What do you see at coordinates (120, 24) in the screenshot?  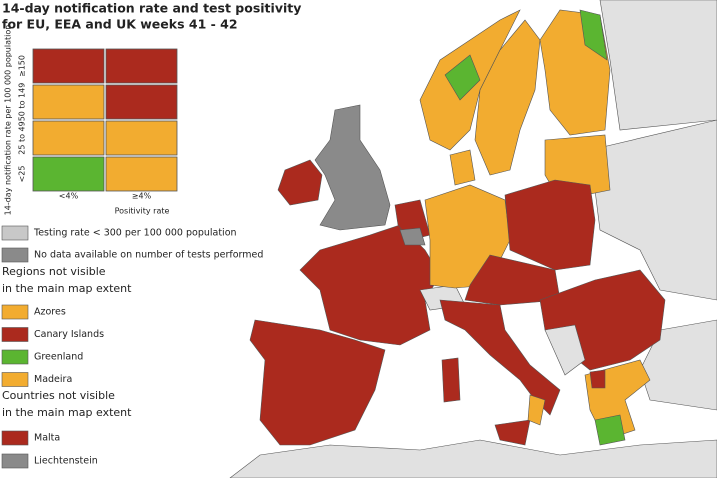 I see `title: for EU, EEA and UK weeks 41 - 42` at bounding box center [120, 24].